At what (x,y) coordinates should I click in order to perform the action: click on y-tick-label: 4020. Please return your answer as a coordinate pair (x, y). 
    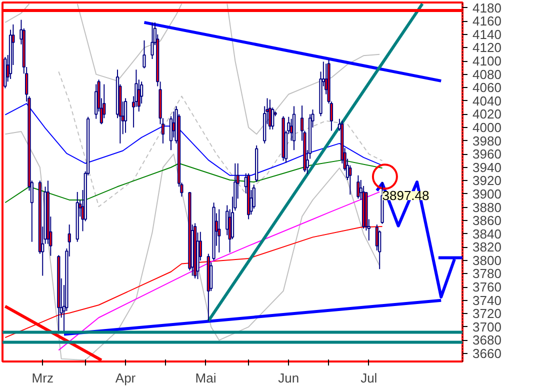
    Looking at the image, I should click on (487, 114).